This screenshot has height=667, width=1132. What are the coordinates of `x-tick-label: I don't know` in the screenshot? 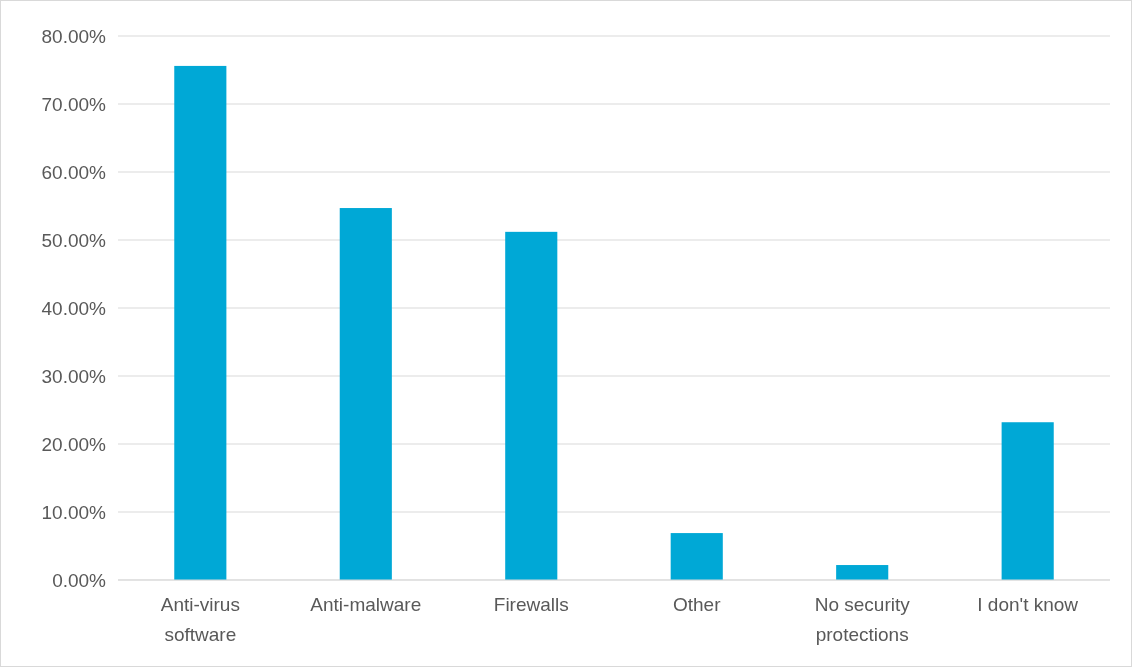 It's located at (1028, 604).